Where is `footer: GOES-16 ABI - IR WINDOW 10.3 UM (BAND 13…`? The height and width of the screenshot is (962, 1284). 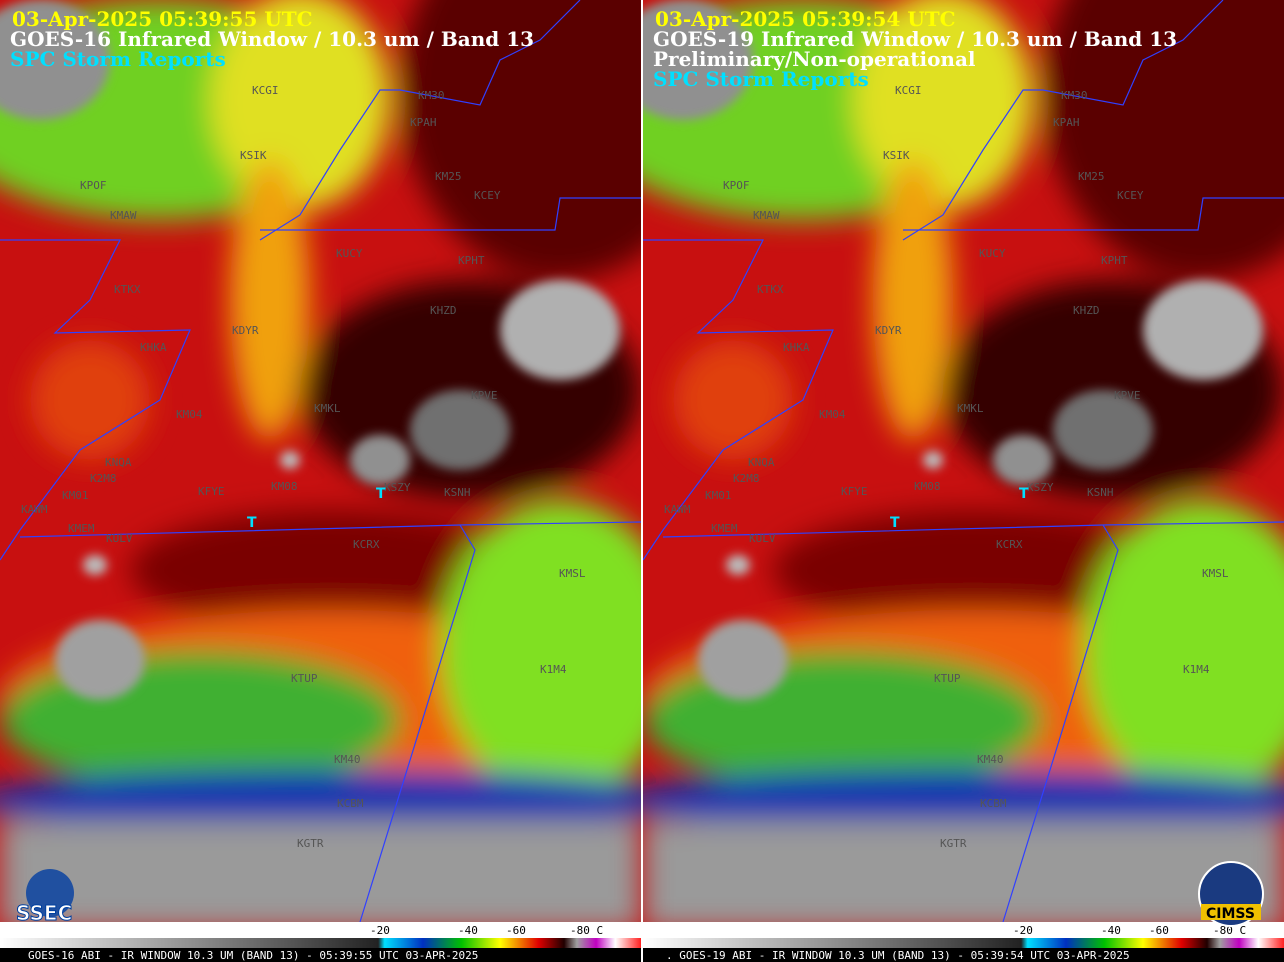 footer: GOES-16 ABI - IR WINDOW 10.3 UM (BAND 13… is located at coordinates (253, 955).